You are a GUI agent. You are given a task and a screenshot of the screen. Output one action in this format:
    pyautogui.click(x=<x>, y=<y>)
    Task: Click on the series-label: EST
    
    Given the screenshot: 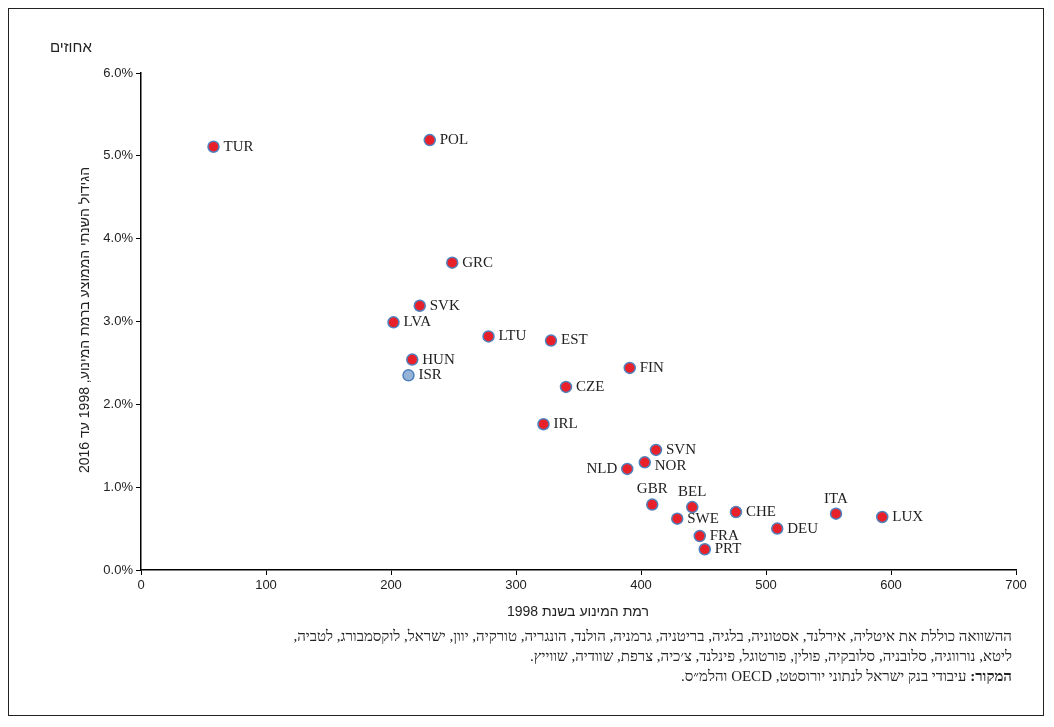 What is the action you would take?
    pyautogui.click(x=574, y=339)
    